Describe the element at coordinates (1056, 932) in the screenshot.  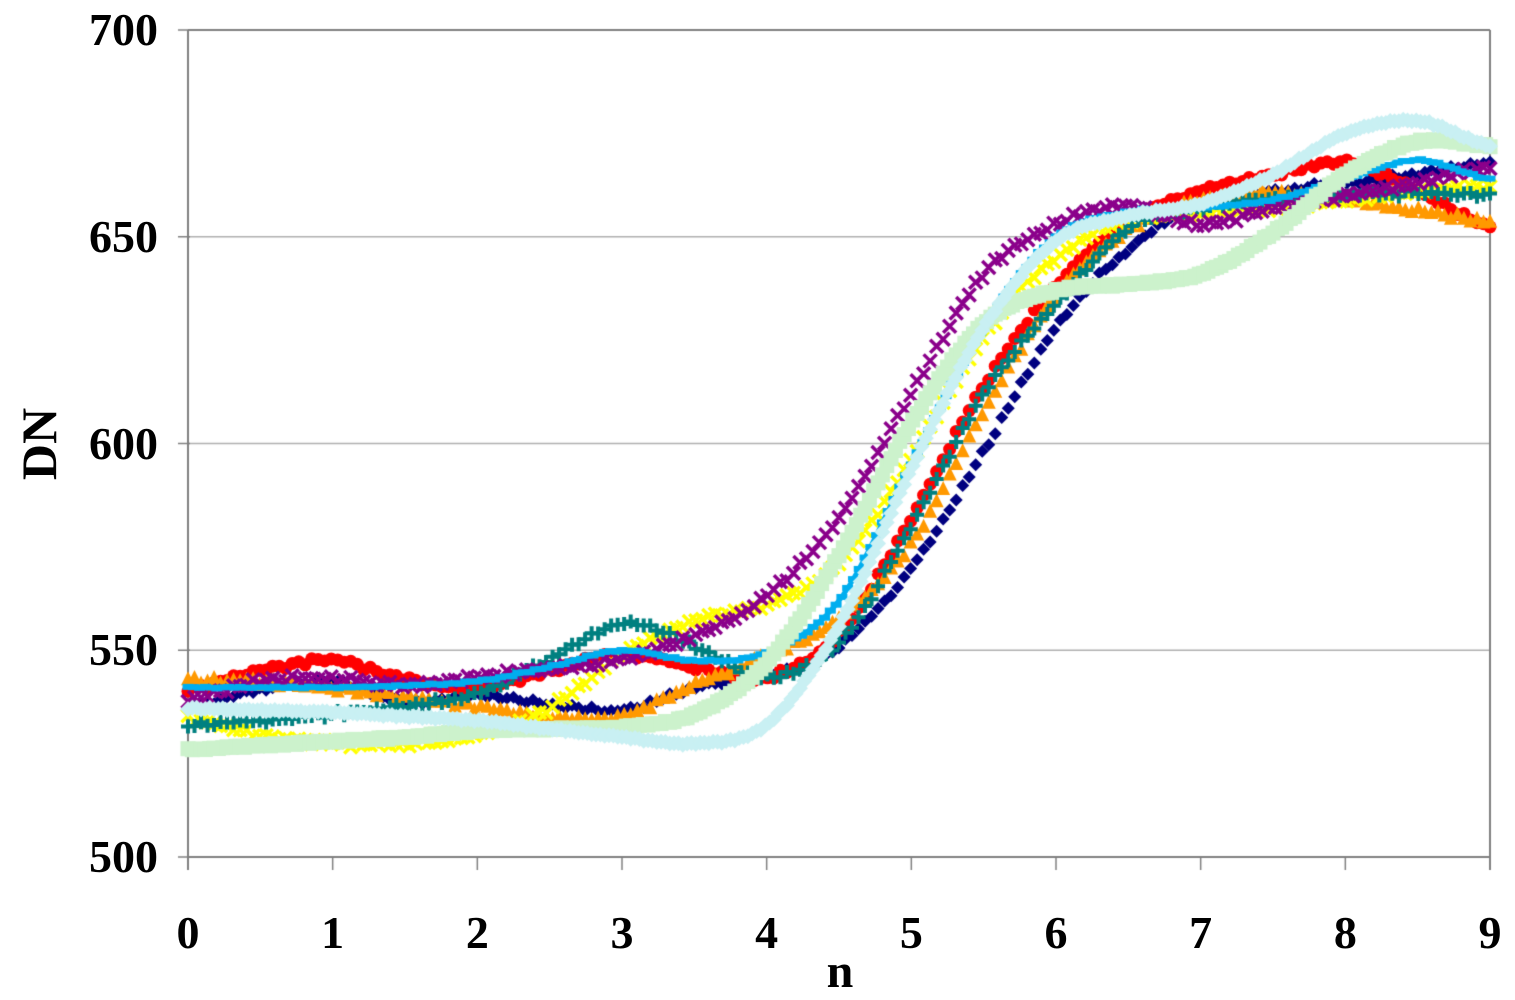
I see `x-tick-label-6: 6` at that location.